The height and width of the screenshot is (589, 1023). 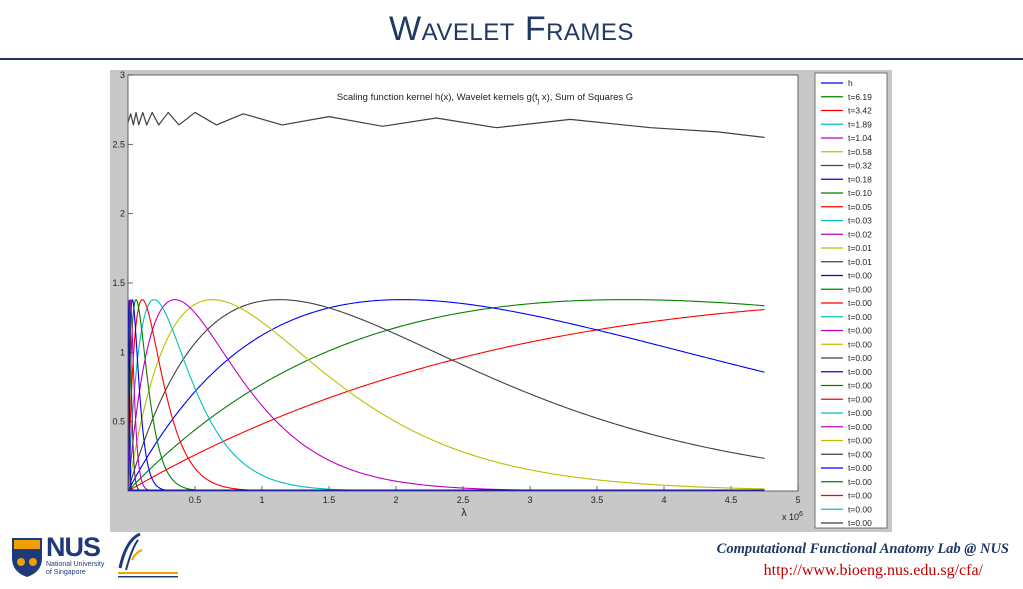 I want to click on series-line-h, so click(x=133, y=395).